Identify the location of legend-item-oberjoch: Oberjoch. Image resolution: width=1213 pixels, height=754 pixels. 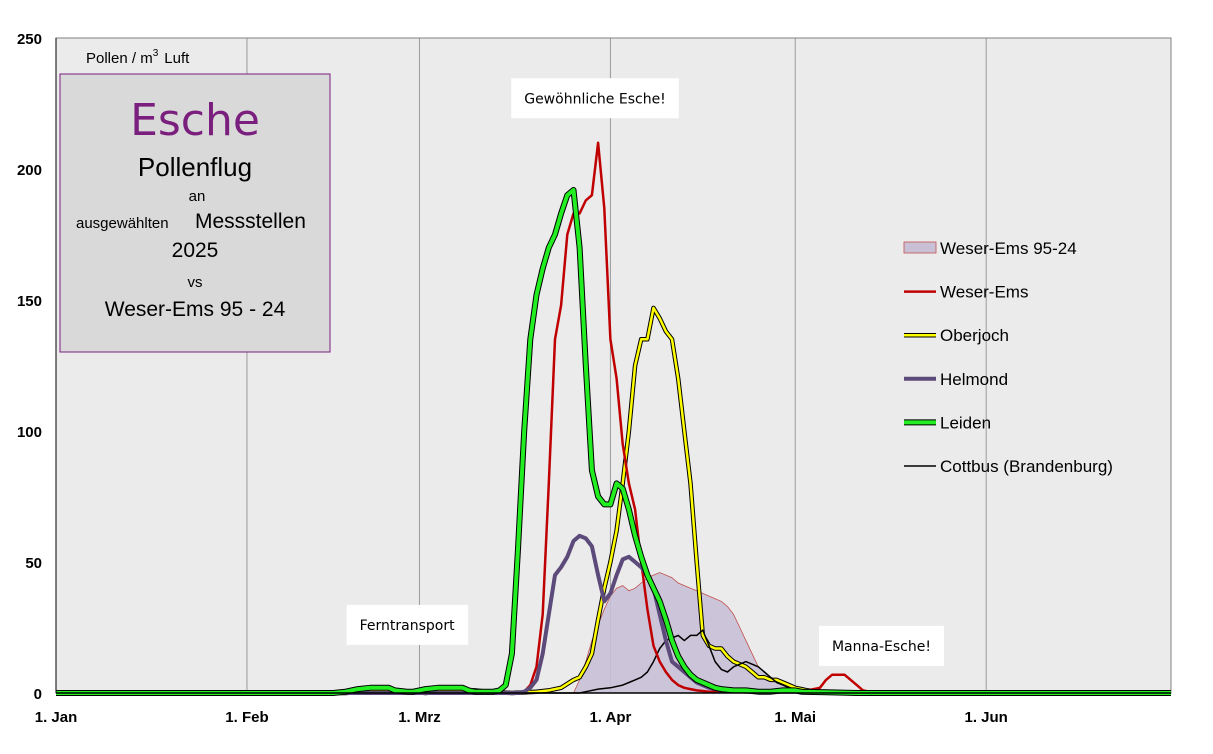
(956, 335).